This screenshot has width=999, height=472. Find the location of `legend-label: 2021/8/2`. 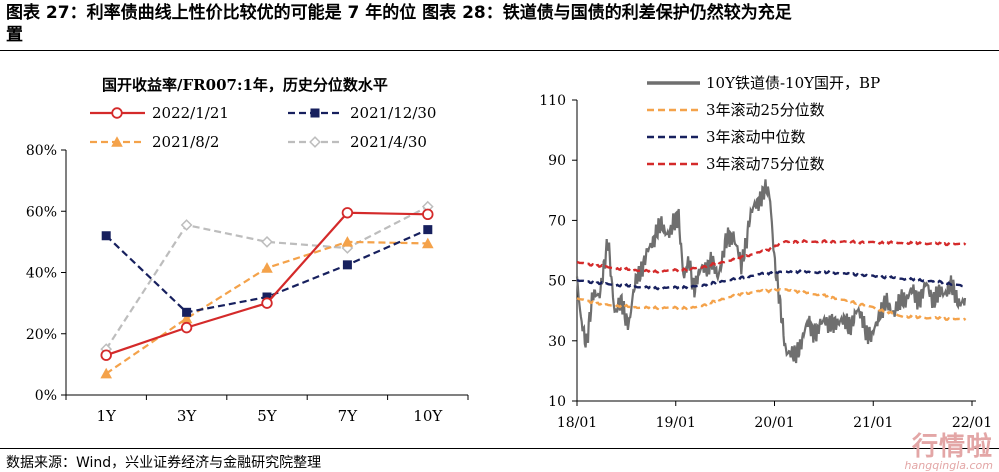

legend-label: 2021/8/2 is located at coordinates (185, 142).